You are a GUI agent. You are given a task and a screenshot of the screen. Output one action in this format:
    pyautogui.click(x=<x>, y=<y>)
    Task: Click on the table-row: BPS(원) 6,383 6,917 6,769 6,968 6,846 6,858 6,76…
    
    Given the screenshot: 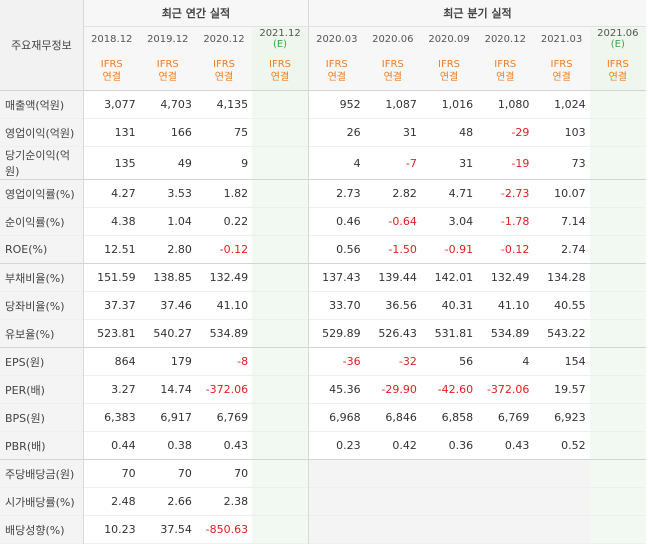 What is the action you would take?
    pyautogui.click(x=323, y=417)
    